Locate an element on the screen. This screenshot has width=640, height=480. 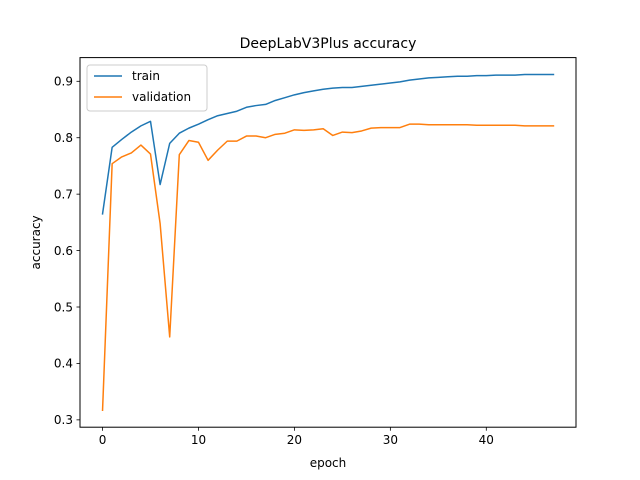
chart-title: DeepLabV3Plus accuracy is located at coordinates (328, 44).